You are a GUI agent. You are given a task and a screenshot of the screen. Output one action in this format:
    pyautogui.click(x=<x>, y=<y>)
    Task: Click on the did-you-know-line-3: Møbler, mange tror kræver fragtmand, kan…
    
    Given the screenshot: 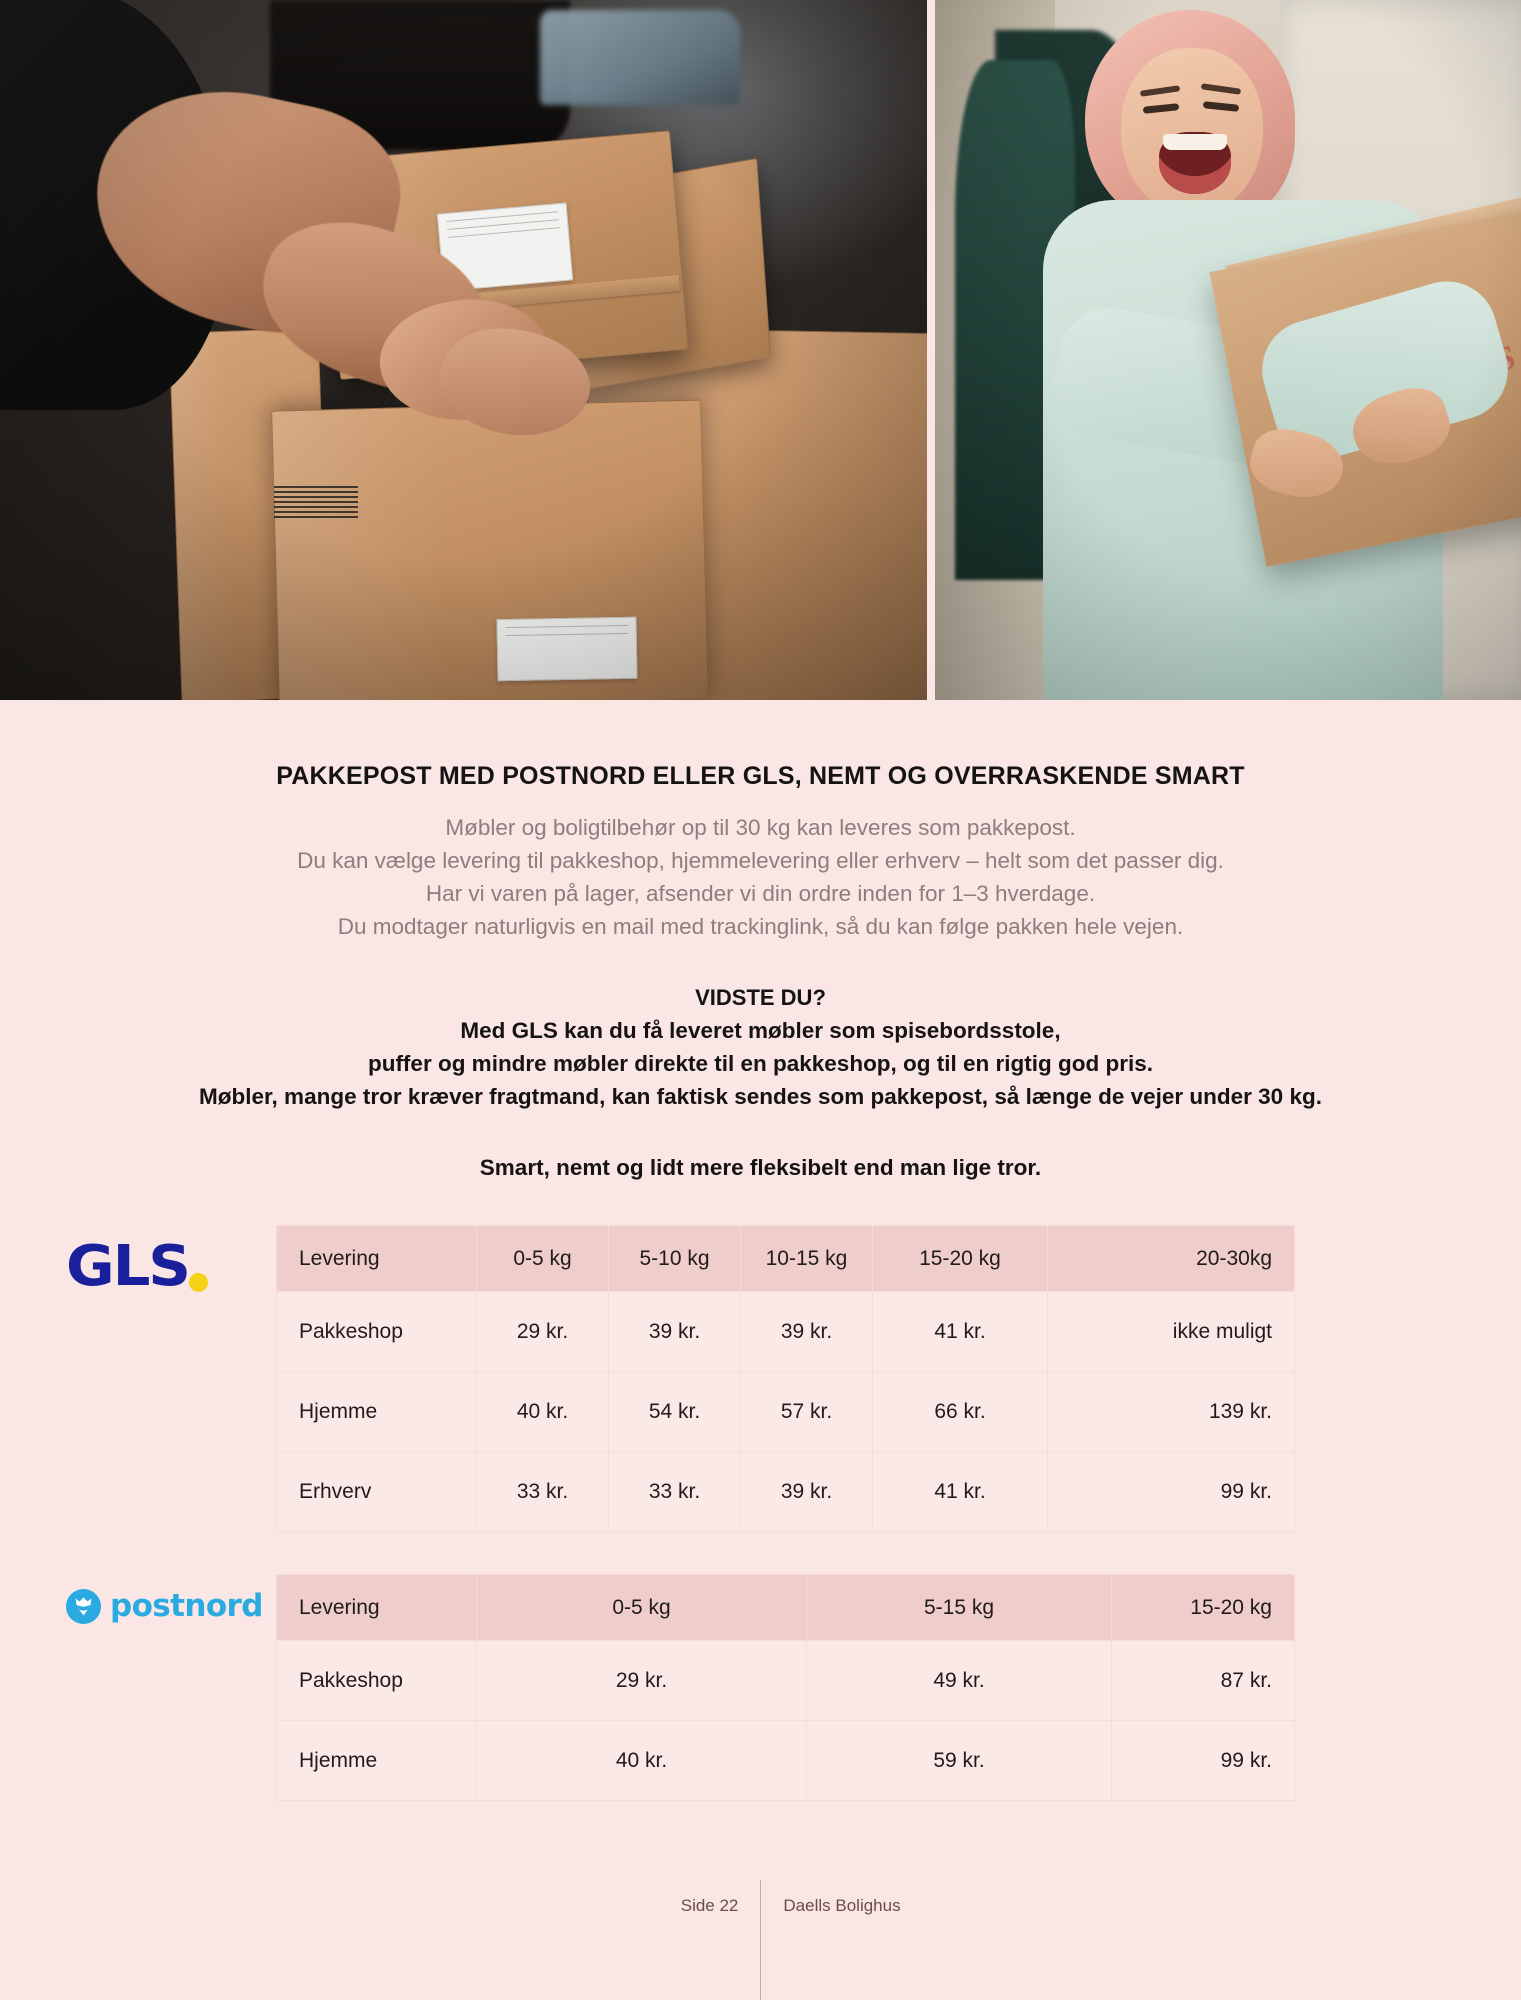 What is the action you would take?
    pyautogui.click(x=760, y=1096)
    